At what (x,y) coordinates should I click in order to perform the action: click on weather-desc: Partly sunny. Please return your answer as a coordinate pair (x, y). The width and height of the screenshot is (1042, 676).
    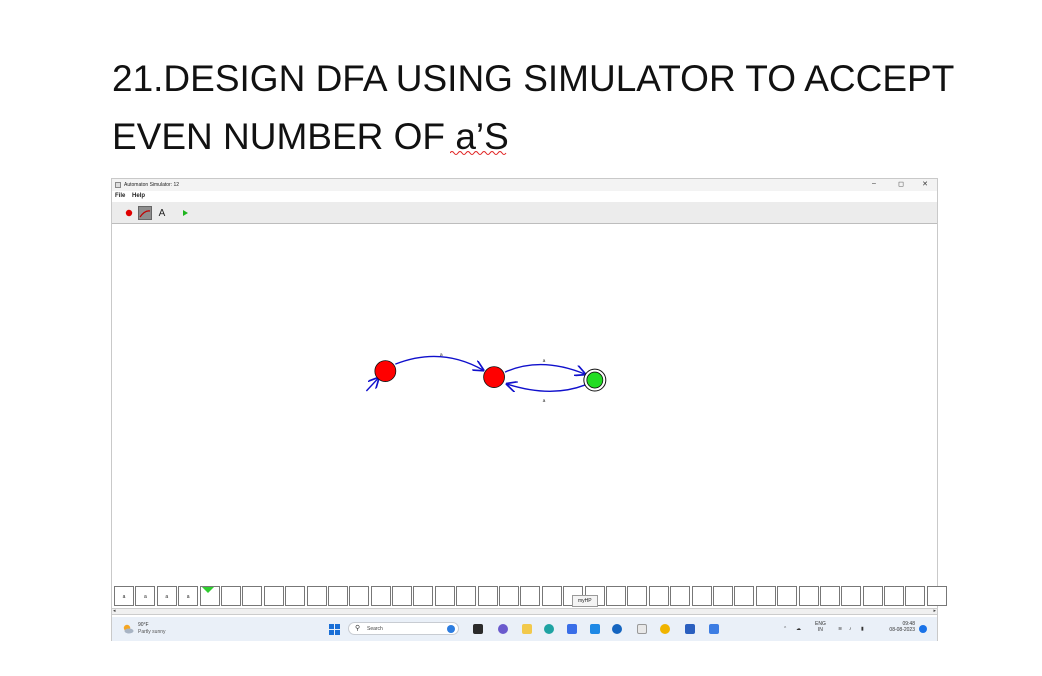
    Looking at the image, I should click on (152, 632).